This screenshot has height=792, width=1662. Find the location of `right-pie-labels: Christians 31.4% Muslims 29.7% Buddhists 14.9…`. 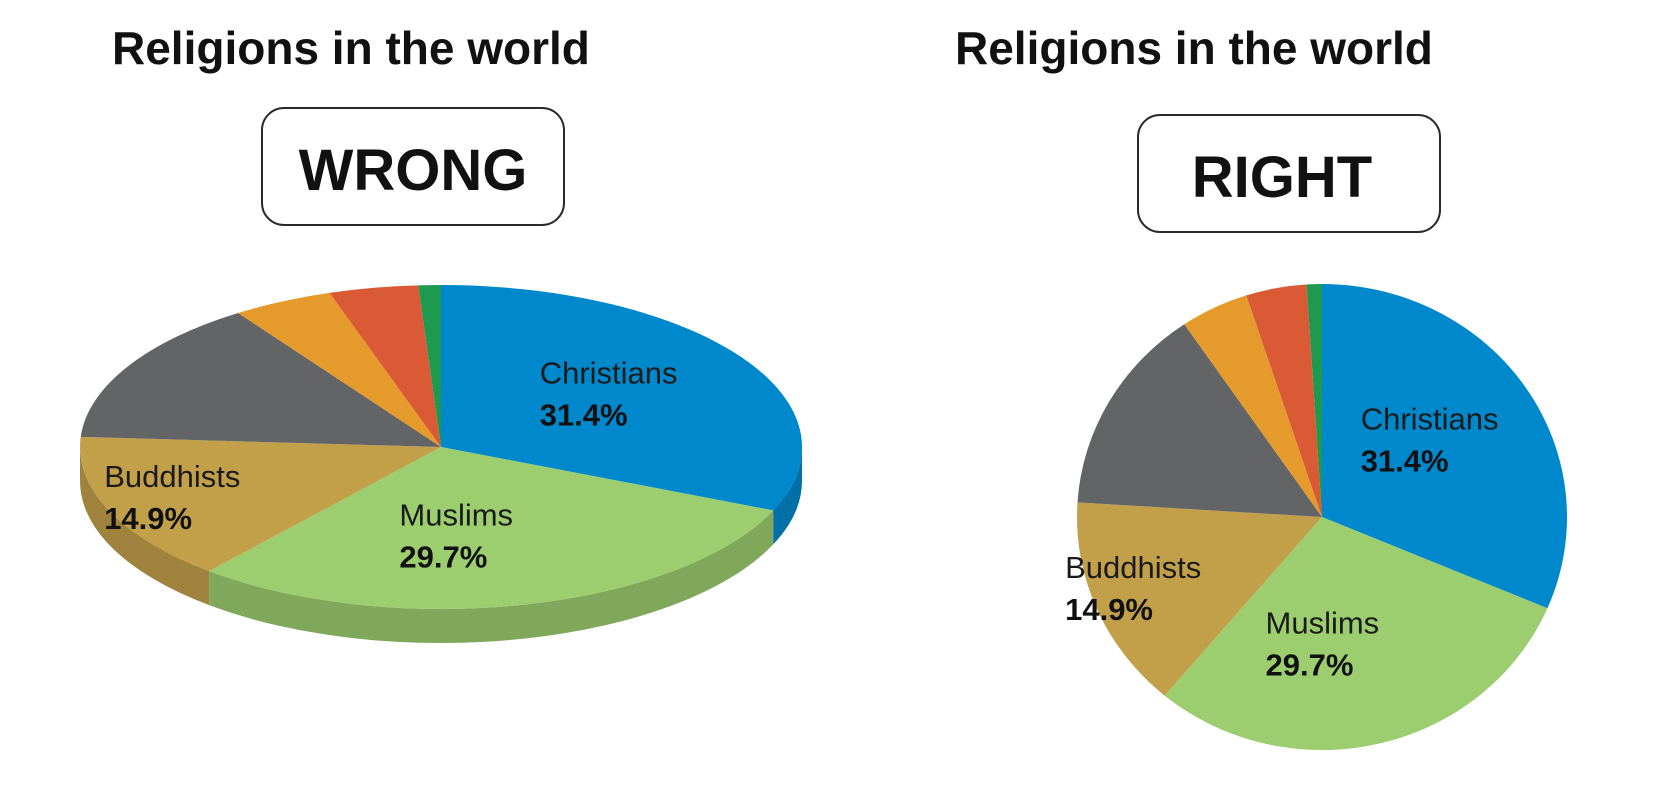

right-pie-labels: Christians 31.4% Muslims 29.7% Buddhists 14.9… is located at coordinates (1281, 541).